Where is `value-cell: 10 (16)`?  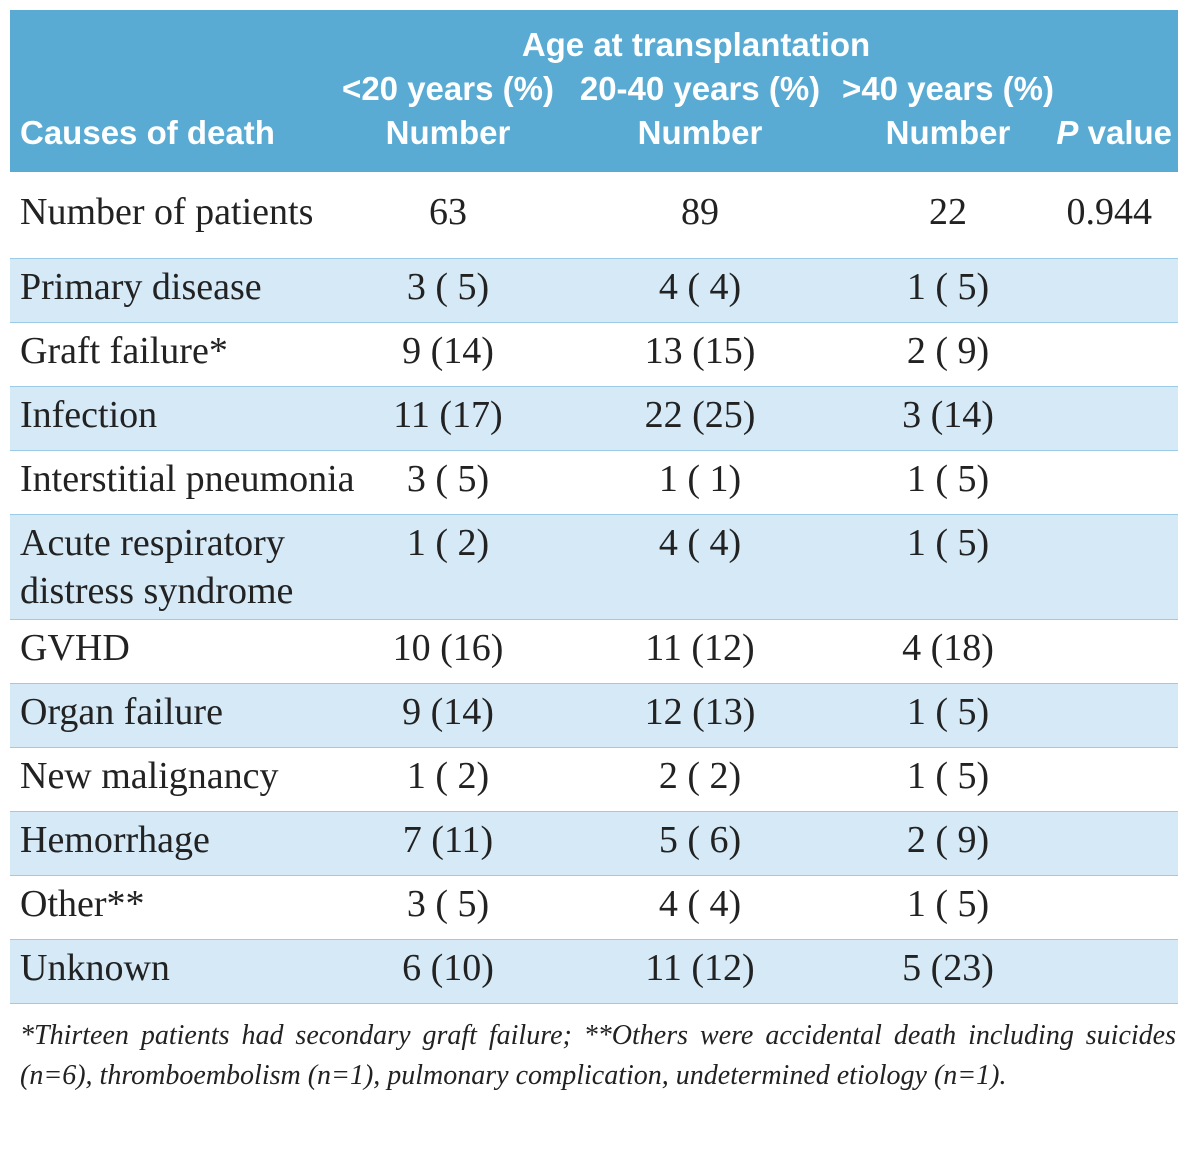
value-cell: 10 (16) is located at coordinates (448, 651).